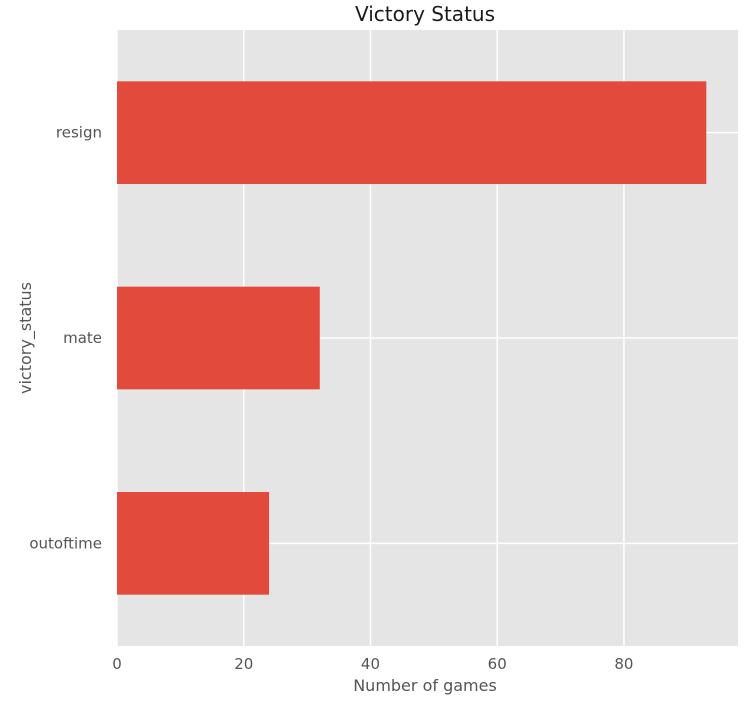  What do you see at coordinates (425, 685) in the screenshot?
I see `x-axis-label: Number of games` at bounding box center [425, 685].